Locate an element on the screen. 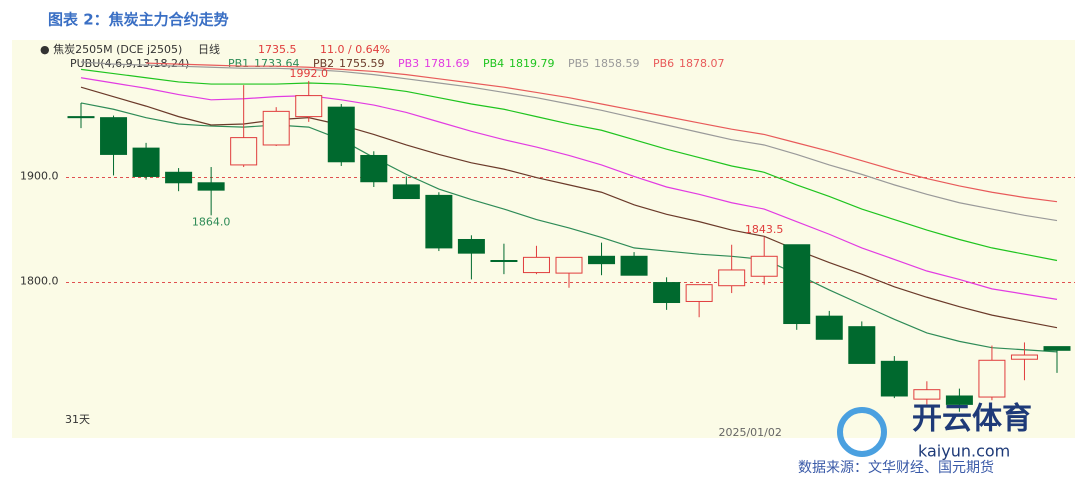  annotation: 1992.0 is located at coordinates (308, 73).